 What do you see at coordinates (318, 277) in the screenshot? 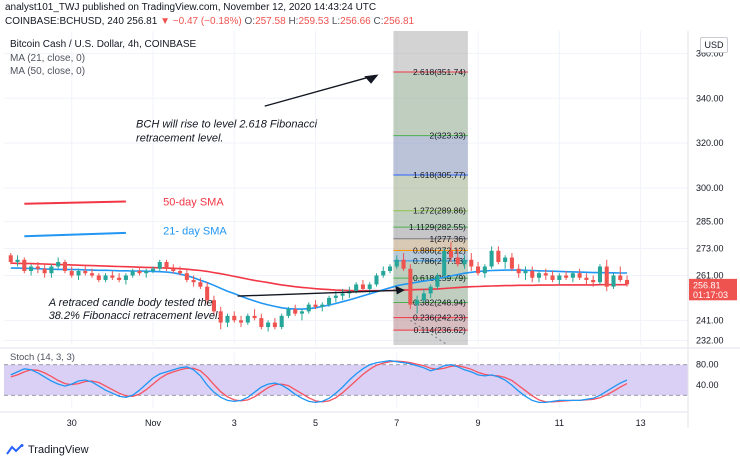
I see `ma50-path` at bounding box center [318, 277].